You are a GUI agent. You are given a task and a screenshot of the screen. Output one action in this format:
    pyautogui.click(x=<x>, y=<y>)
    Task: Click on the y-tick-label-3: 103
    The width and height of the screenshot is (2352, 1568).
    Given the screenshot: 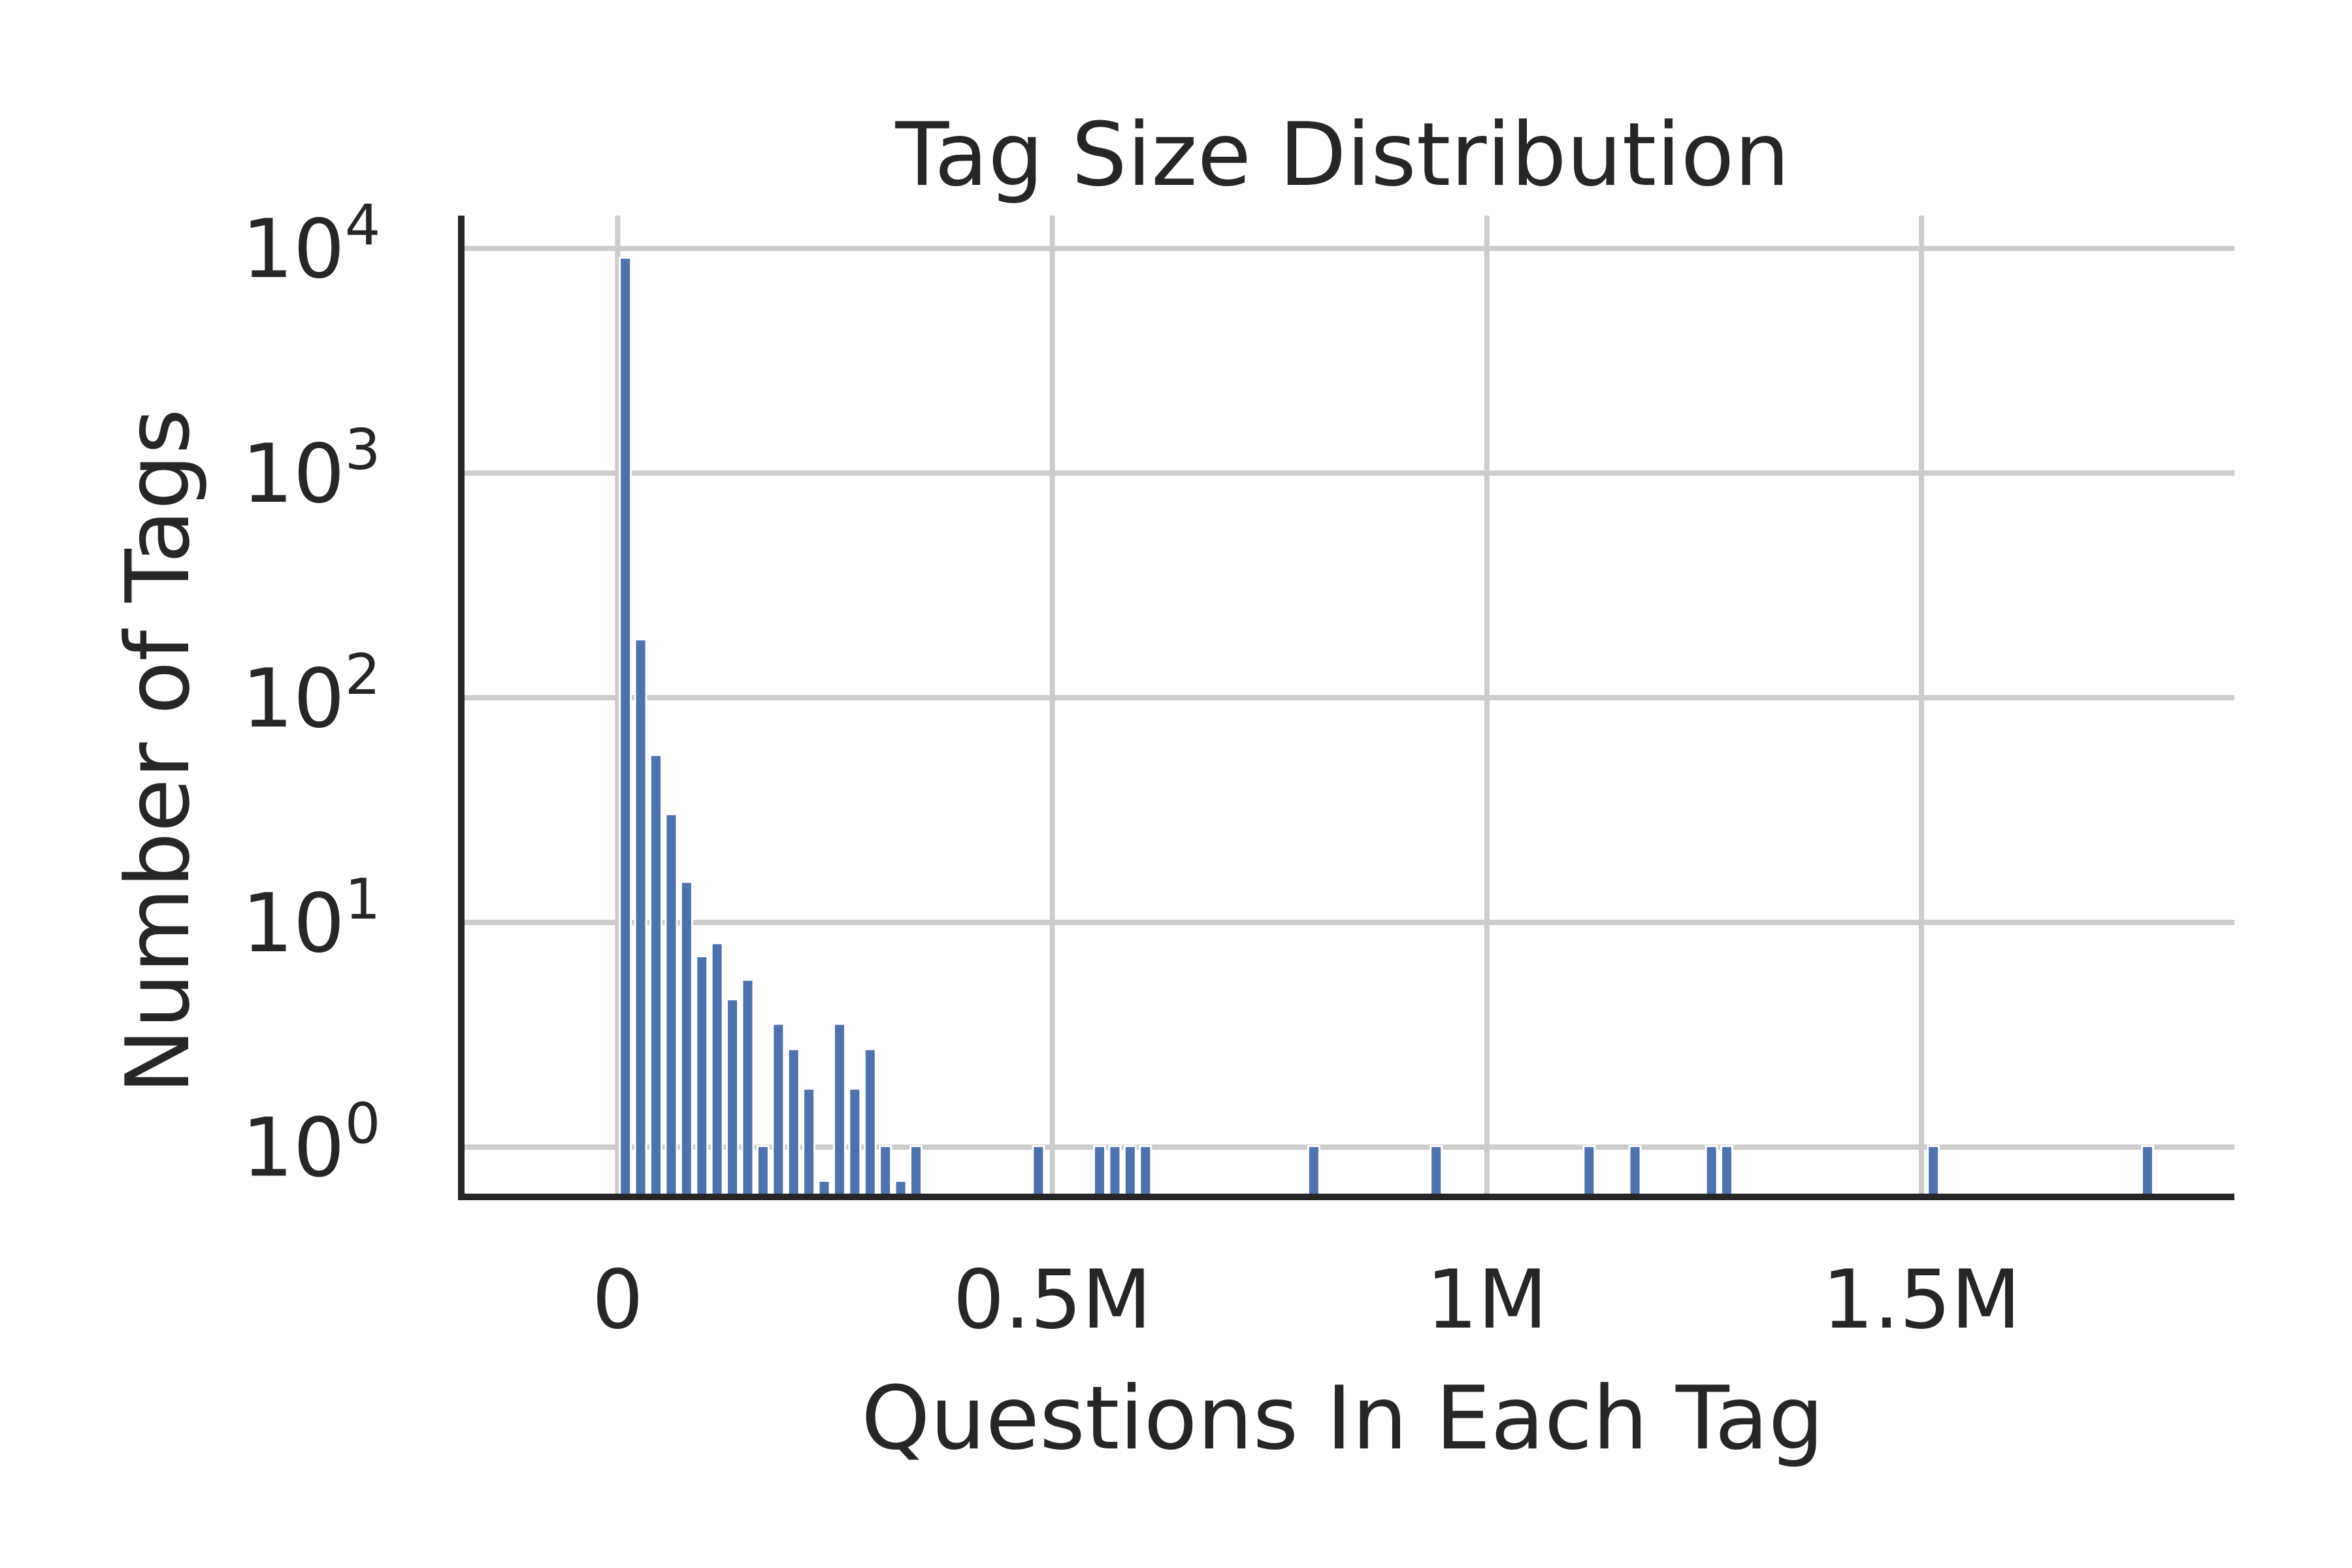 What is the action you would take?
    pyautogui.click(x=311, y=469)
    